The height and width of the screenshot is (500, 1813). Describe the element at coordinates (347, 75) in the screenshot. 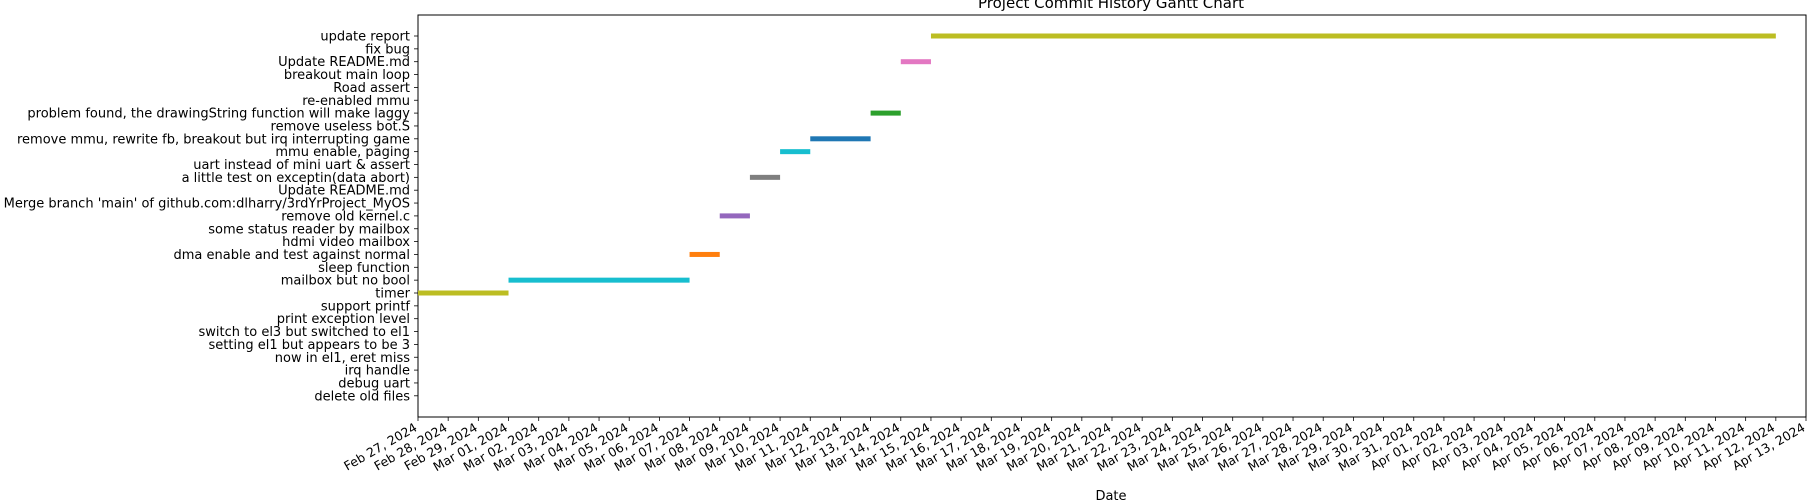

I see `task-label: breakout main loop` at that location.